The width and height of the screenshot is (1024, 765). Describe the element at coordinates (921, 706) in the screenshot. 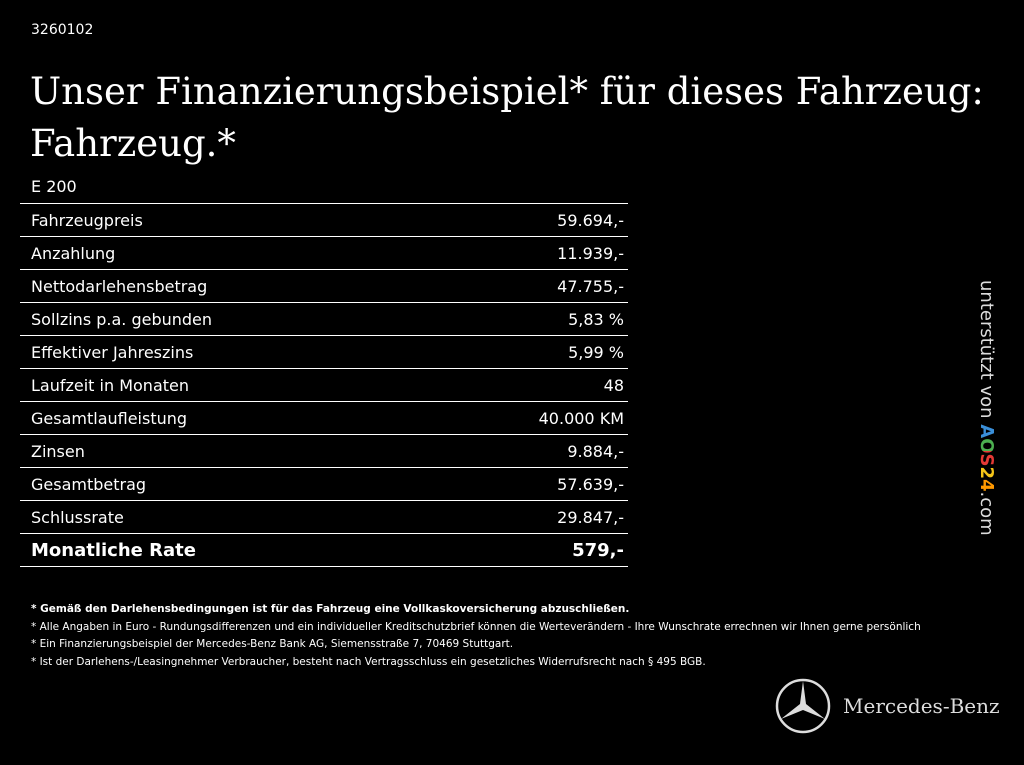

I see `logo-text: Mercedes-Benz` at that location.